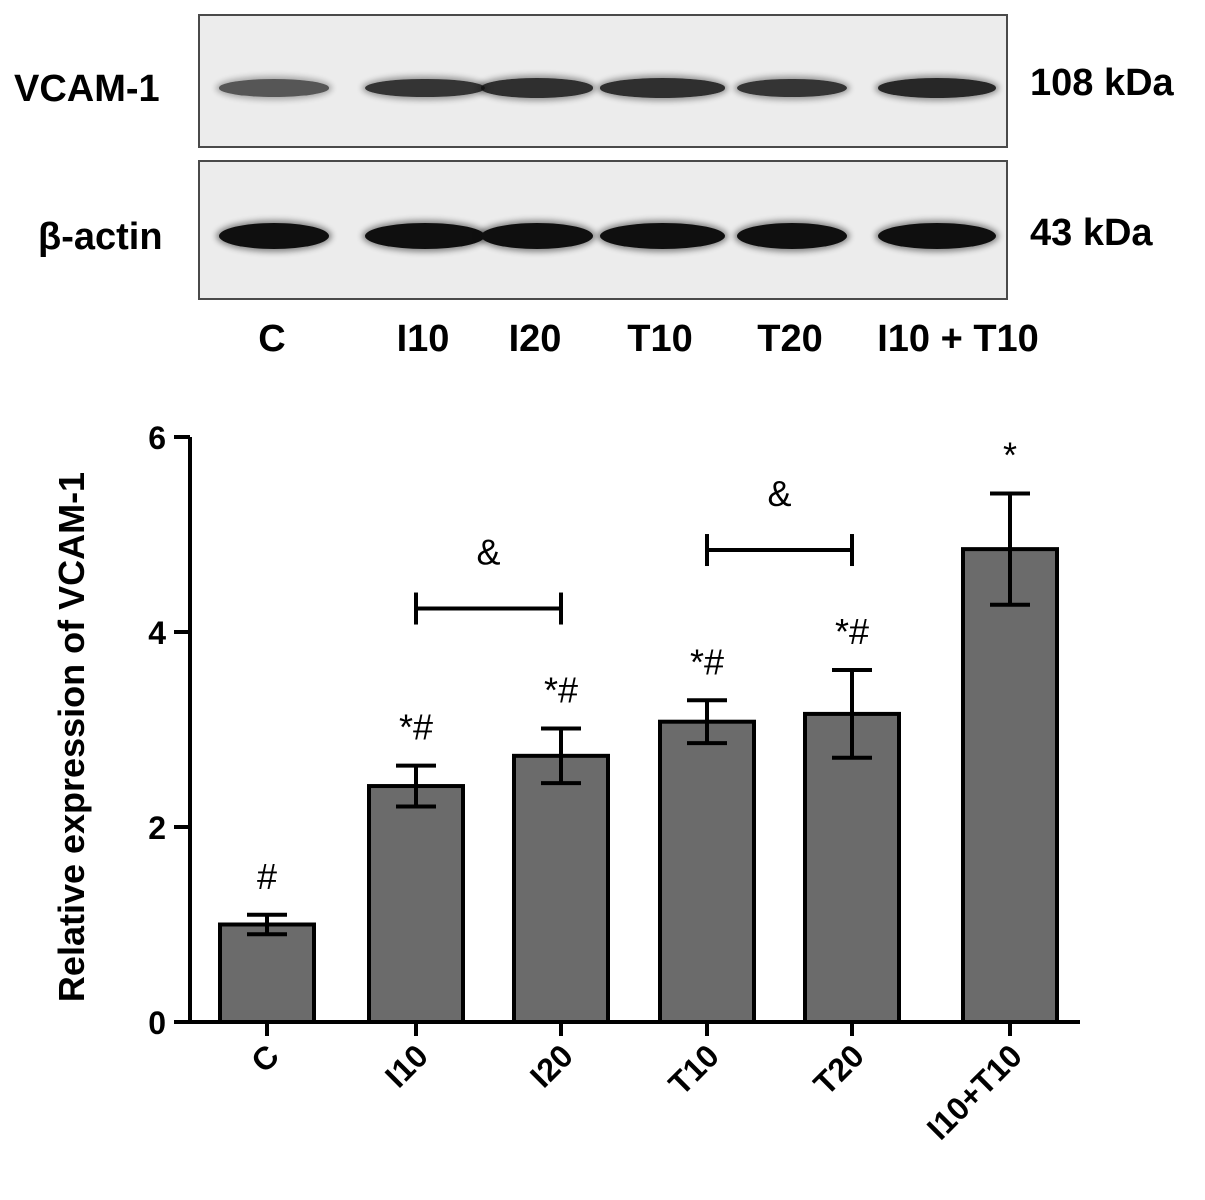 The width and height of the screenshot is (1205, 1200). I want to click on lane-label: C, so click(272, 339).